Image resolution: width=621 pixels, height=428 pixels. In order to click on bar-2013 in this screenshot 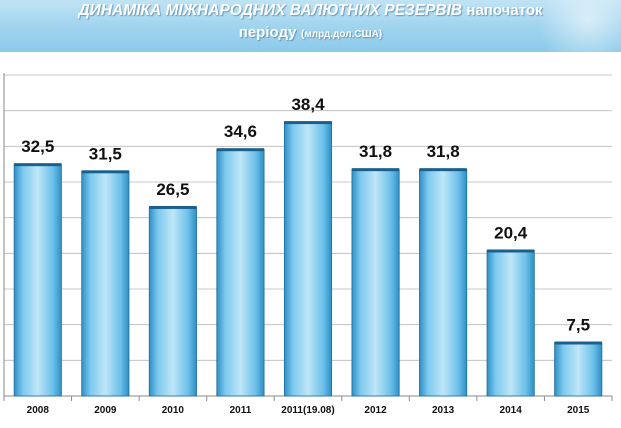, I will do `click(443, 282)`.